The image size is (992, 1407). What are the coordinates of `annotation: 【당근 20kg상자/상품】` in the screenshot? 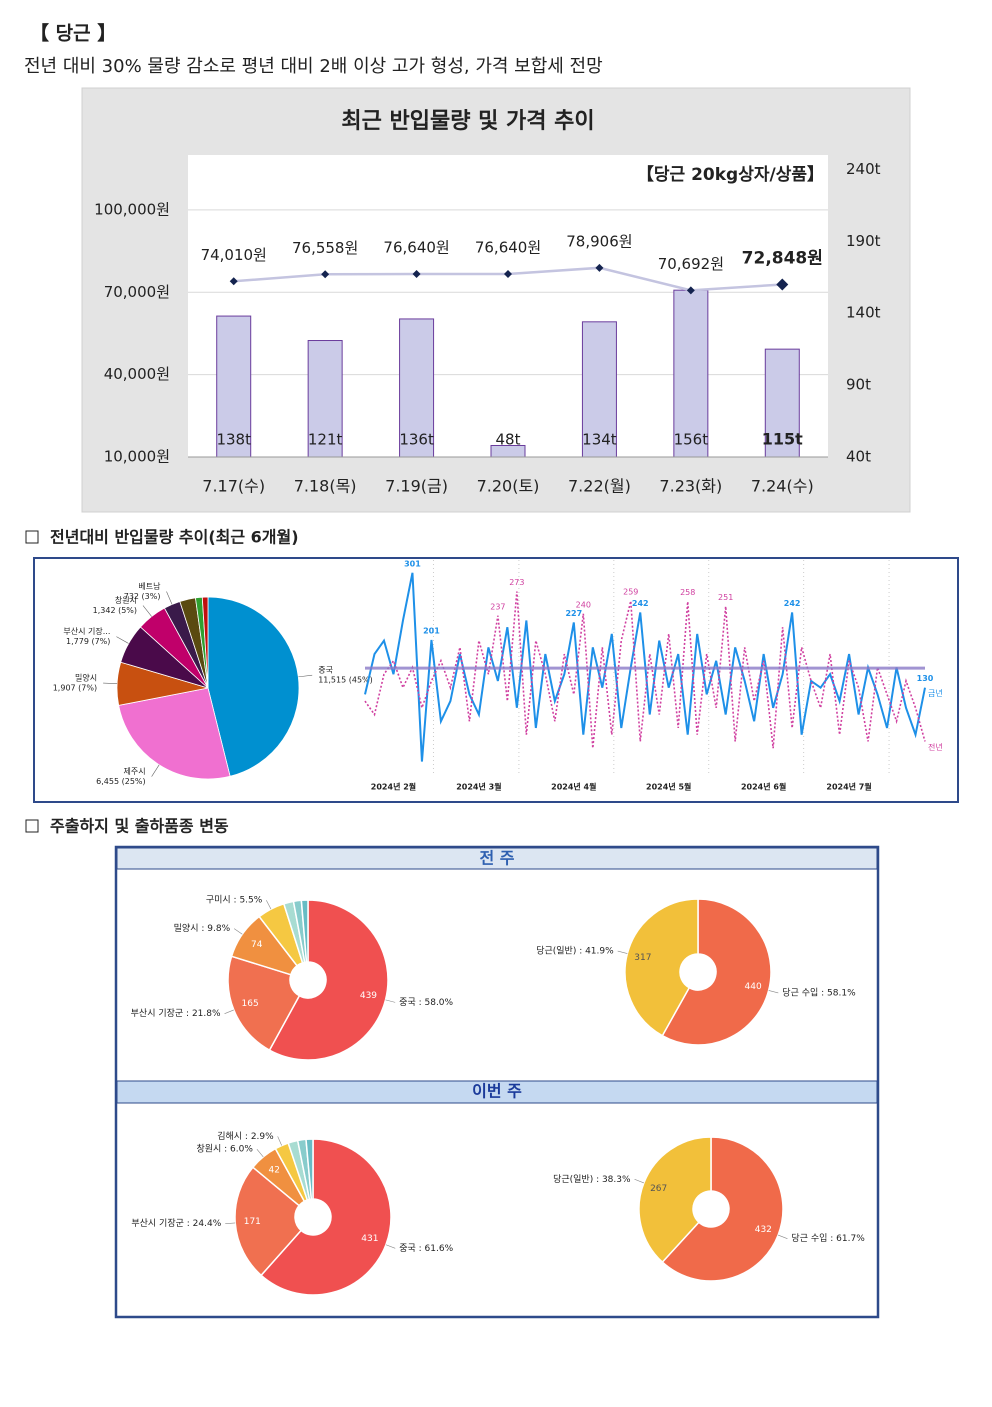 It's located at (730, 174).